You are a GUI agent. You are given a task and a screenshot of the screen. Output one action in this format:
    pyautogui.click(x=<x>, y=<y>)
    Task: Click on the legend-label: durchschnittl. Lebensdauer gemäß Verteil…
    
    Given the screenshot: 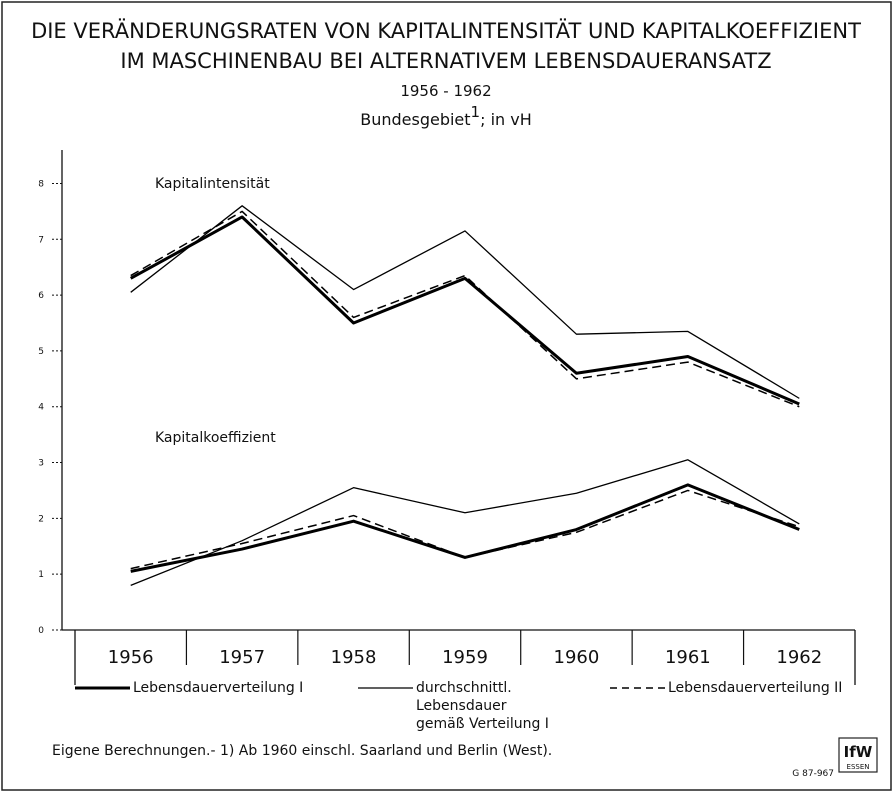 What is the action you would take?
    pyautogui.click(x=482, y=706)
    